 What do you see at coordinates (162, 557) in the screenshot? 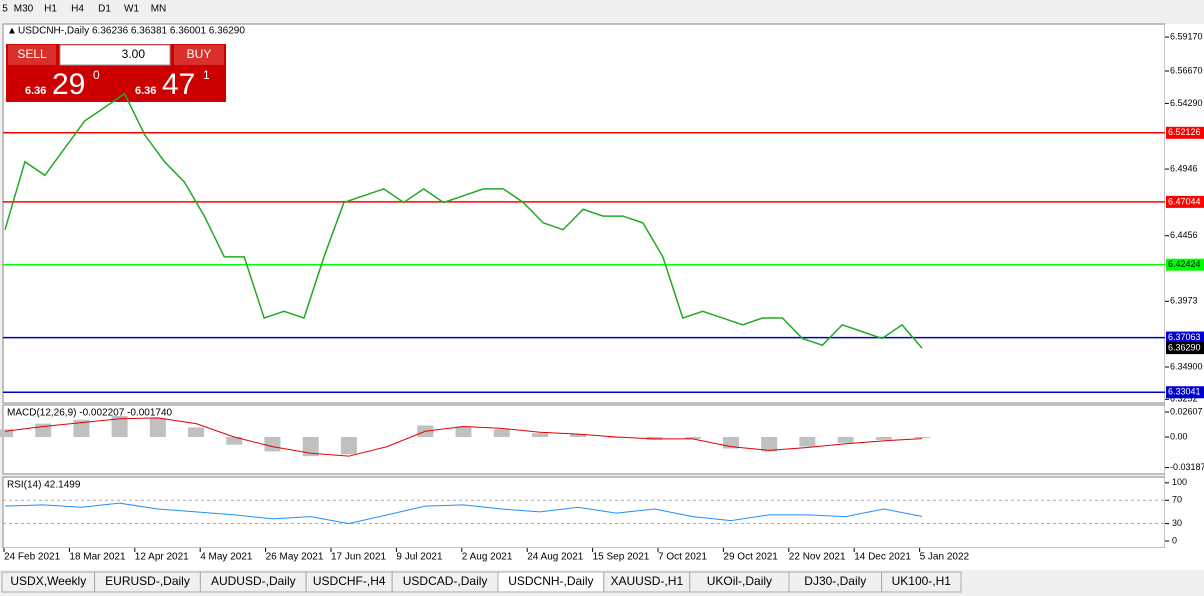
I see `date-label: 12 Apr 2021` at bounding box center [162, 557].